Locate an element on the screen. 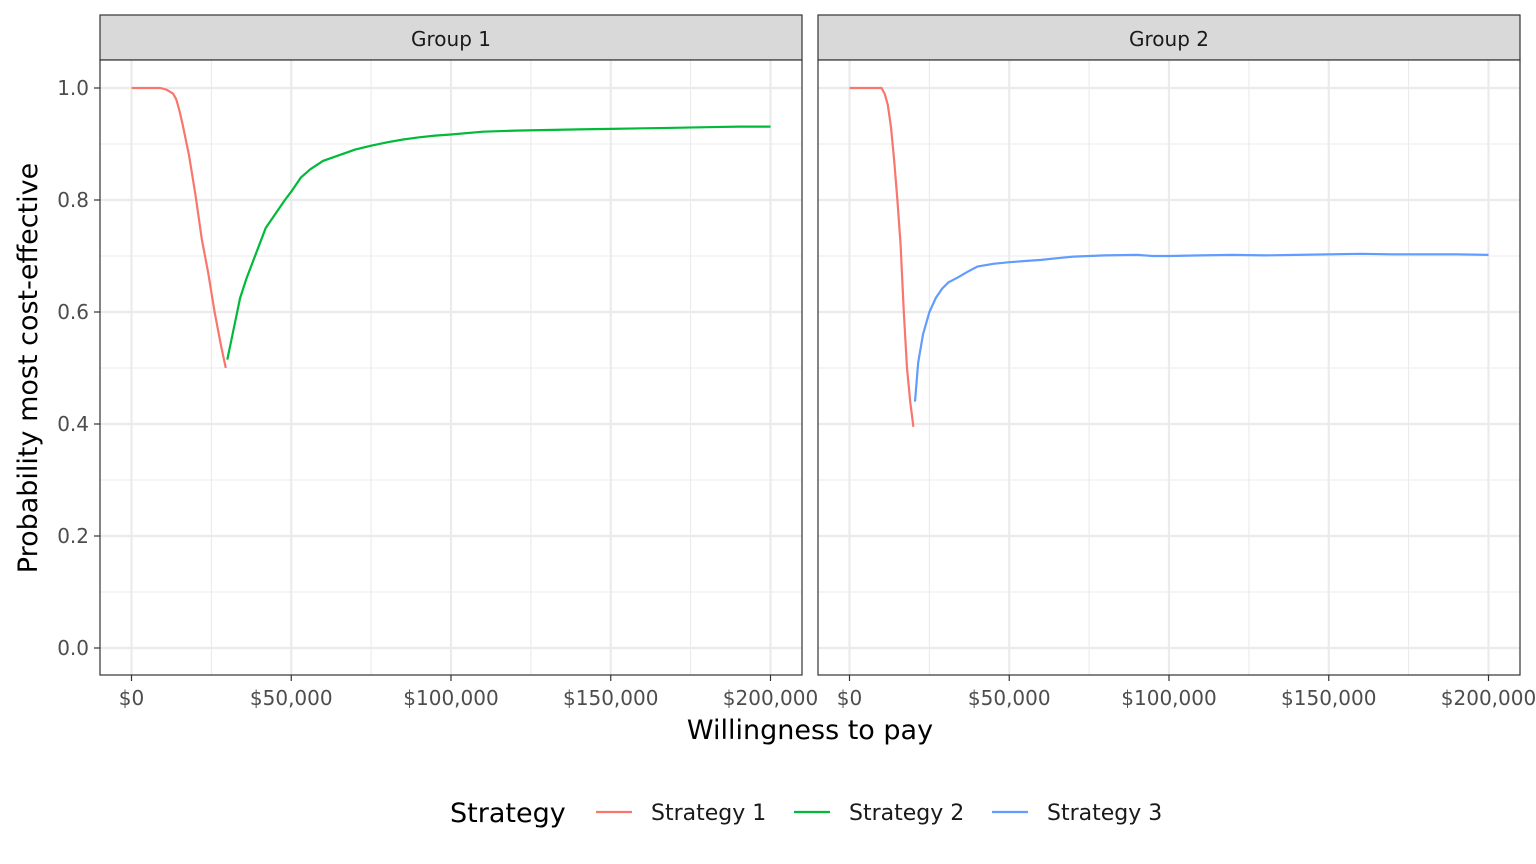 The height and width of the screenshot is (864, 1536). y-tick-label: 0.0 is located at coordinates (73, 648).